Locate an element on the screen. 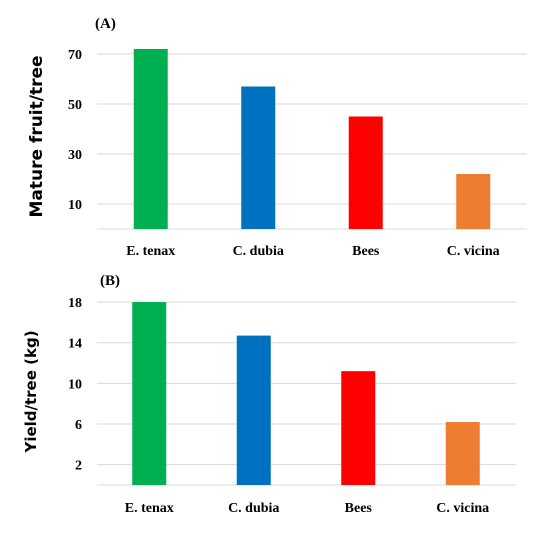 The width and height of the screenshot is (537, 538). panel-b-y-tick-label: 2 is located at coordinates (78, 466).